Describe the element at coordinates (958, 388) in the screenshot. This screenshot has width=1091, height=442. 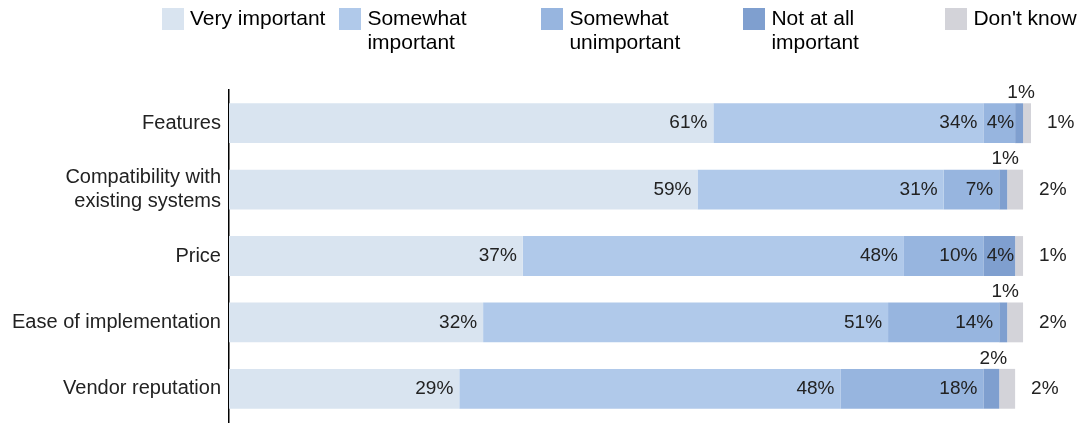
I see `data-label: 18%` at that location.